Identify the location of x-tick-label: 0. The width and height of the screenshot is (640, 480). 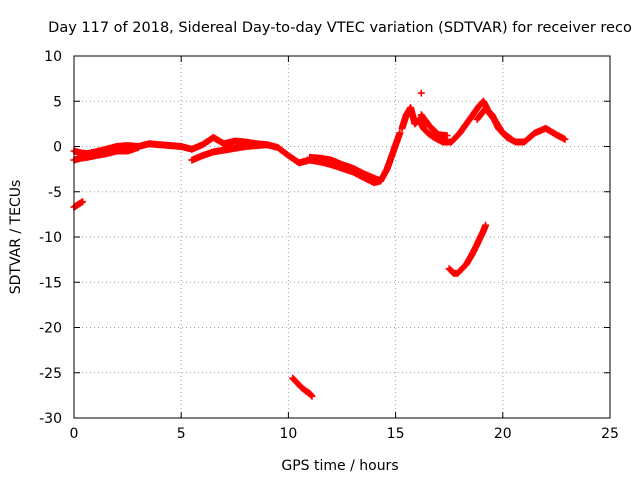
(74, 434).